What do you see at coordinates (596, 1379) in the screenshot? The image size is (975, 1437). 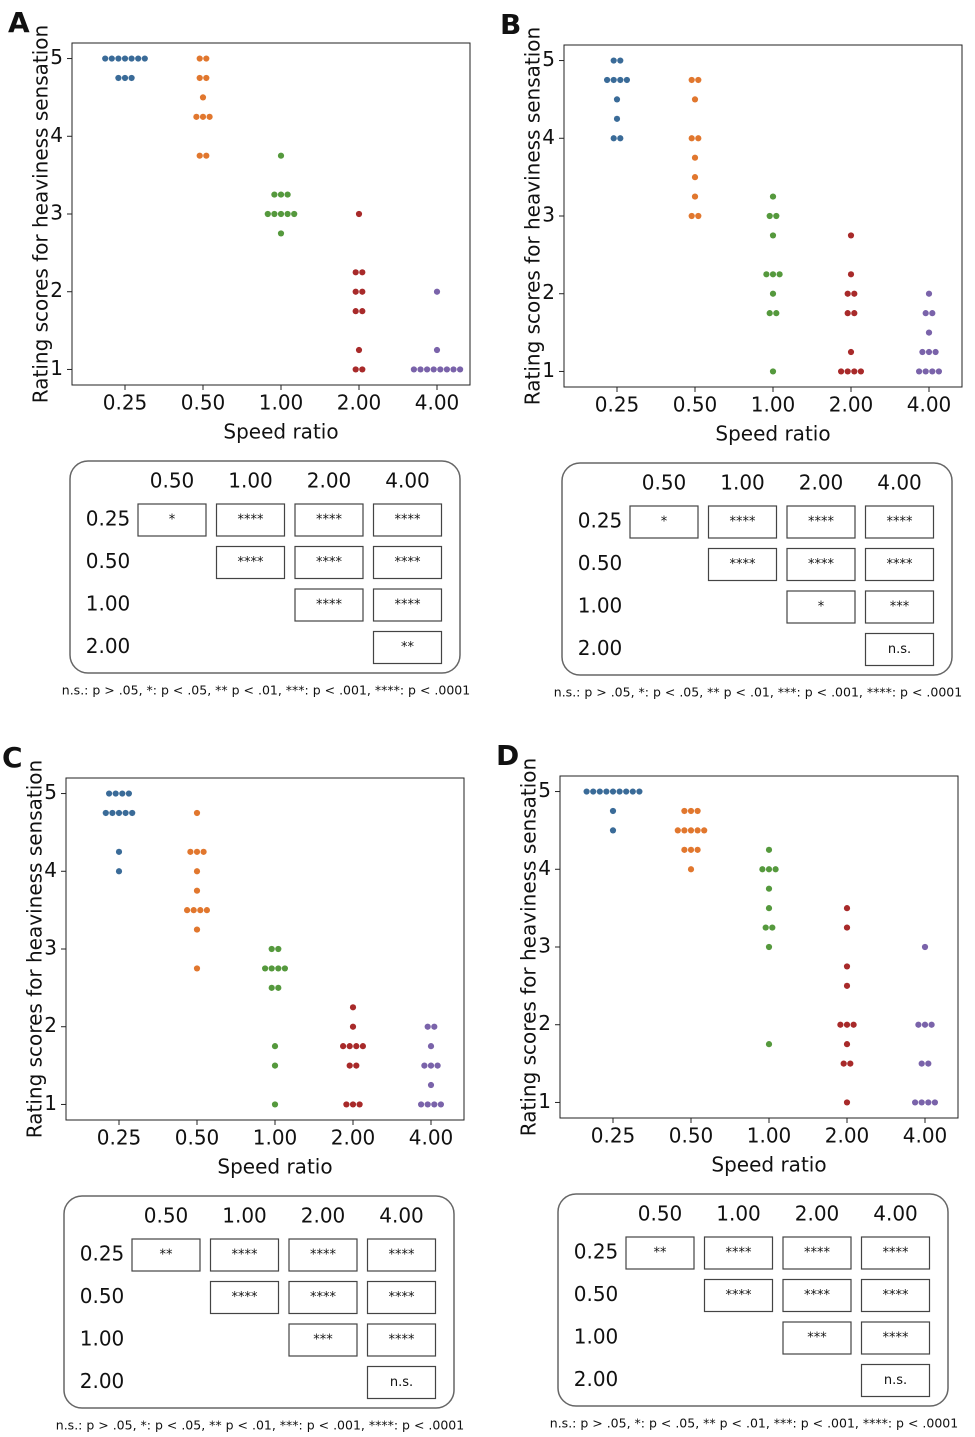 I see `row-label: 2.00` at bounding box center [596, 1379].